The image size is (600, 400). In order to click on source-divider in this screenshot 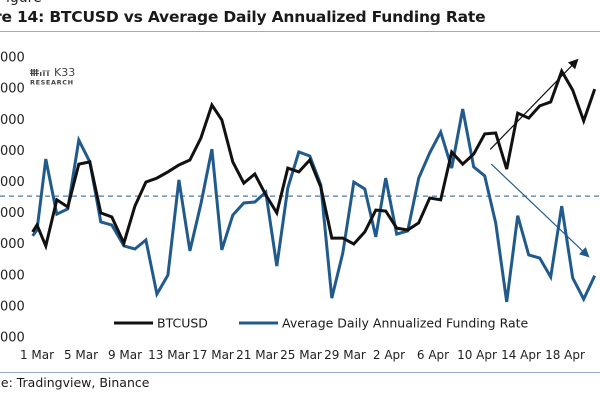, I will do `click(300, 372)`.